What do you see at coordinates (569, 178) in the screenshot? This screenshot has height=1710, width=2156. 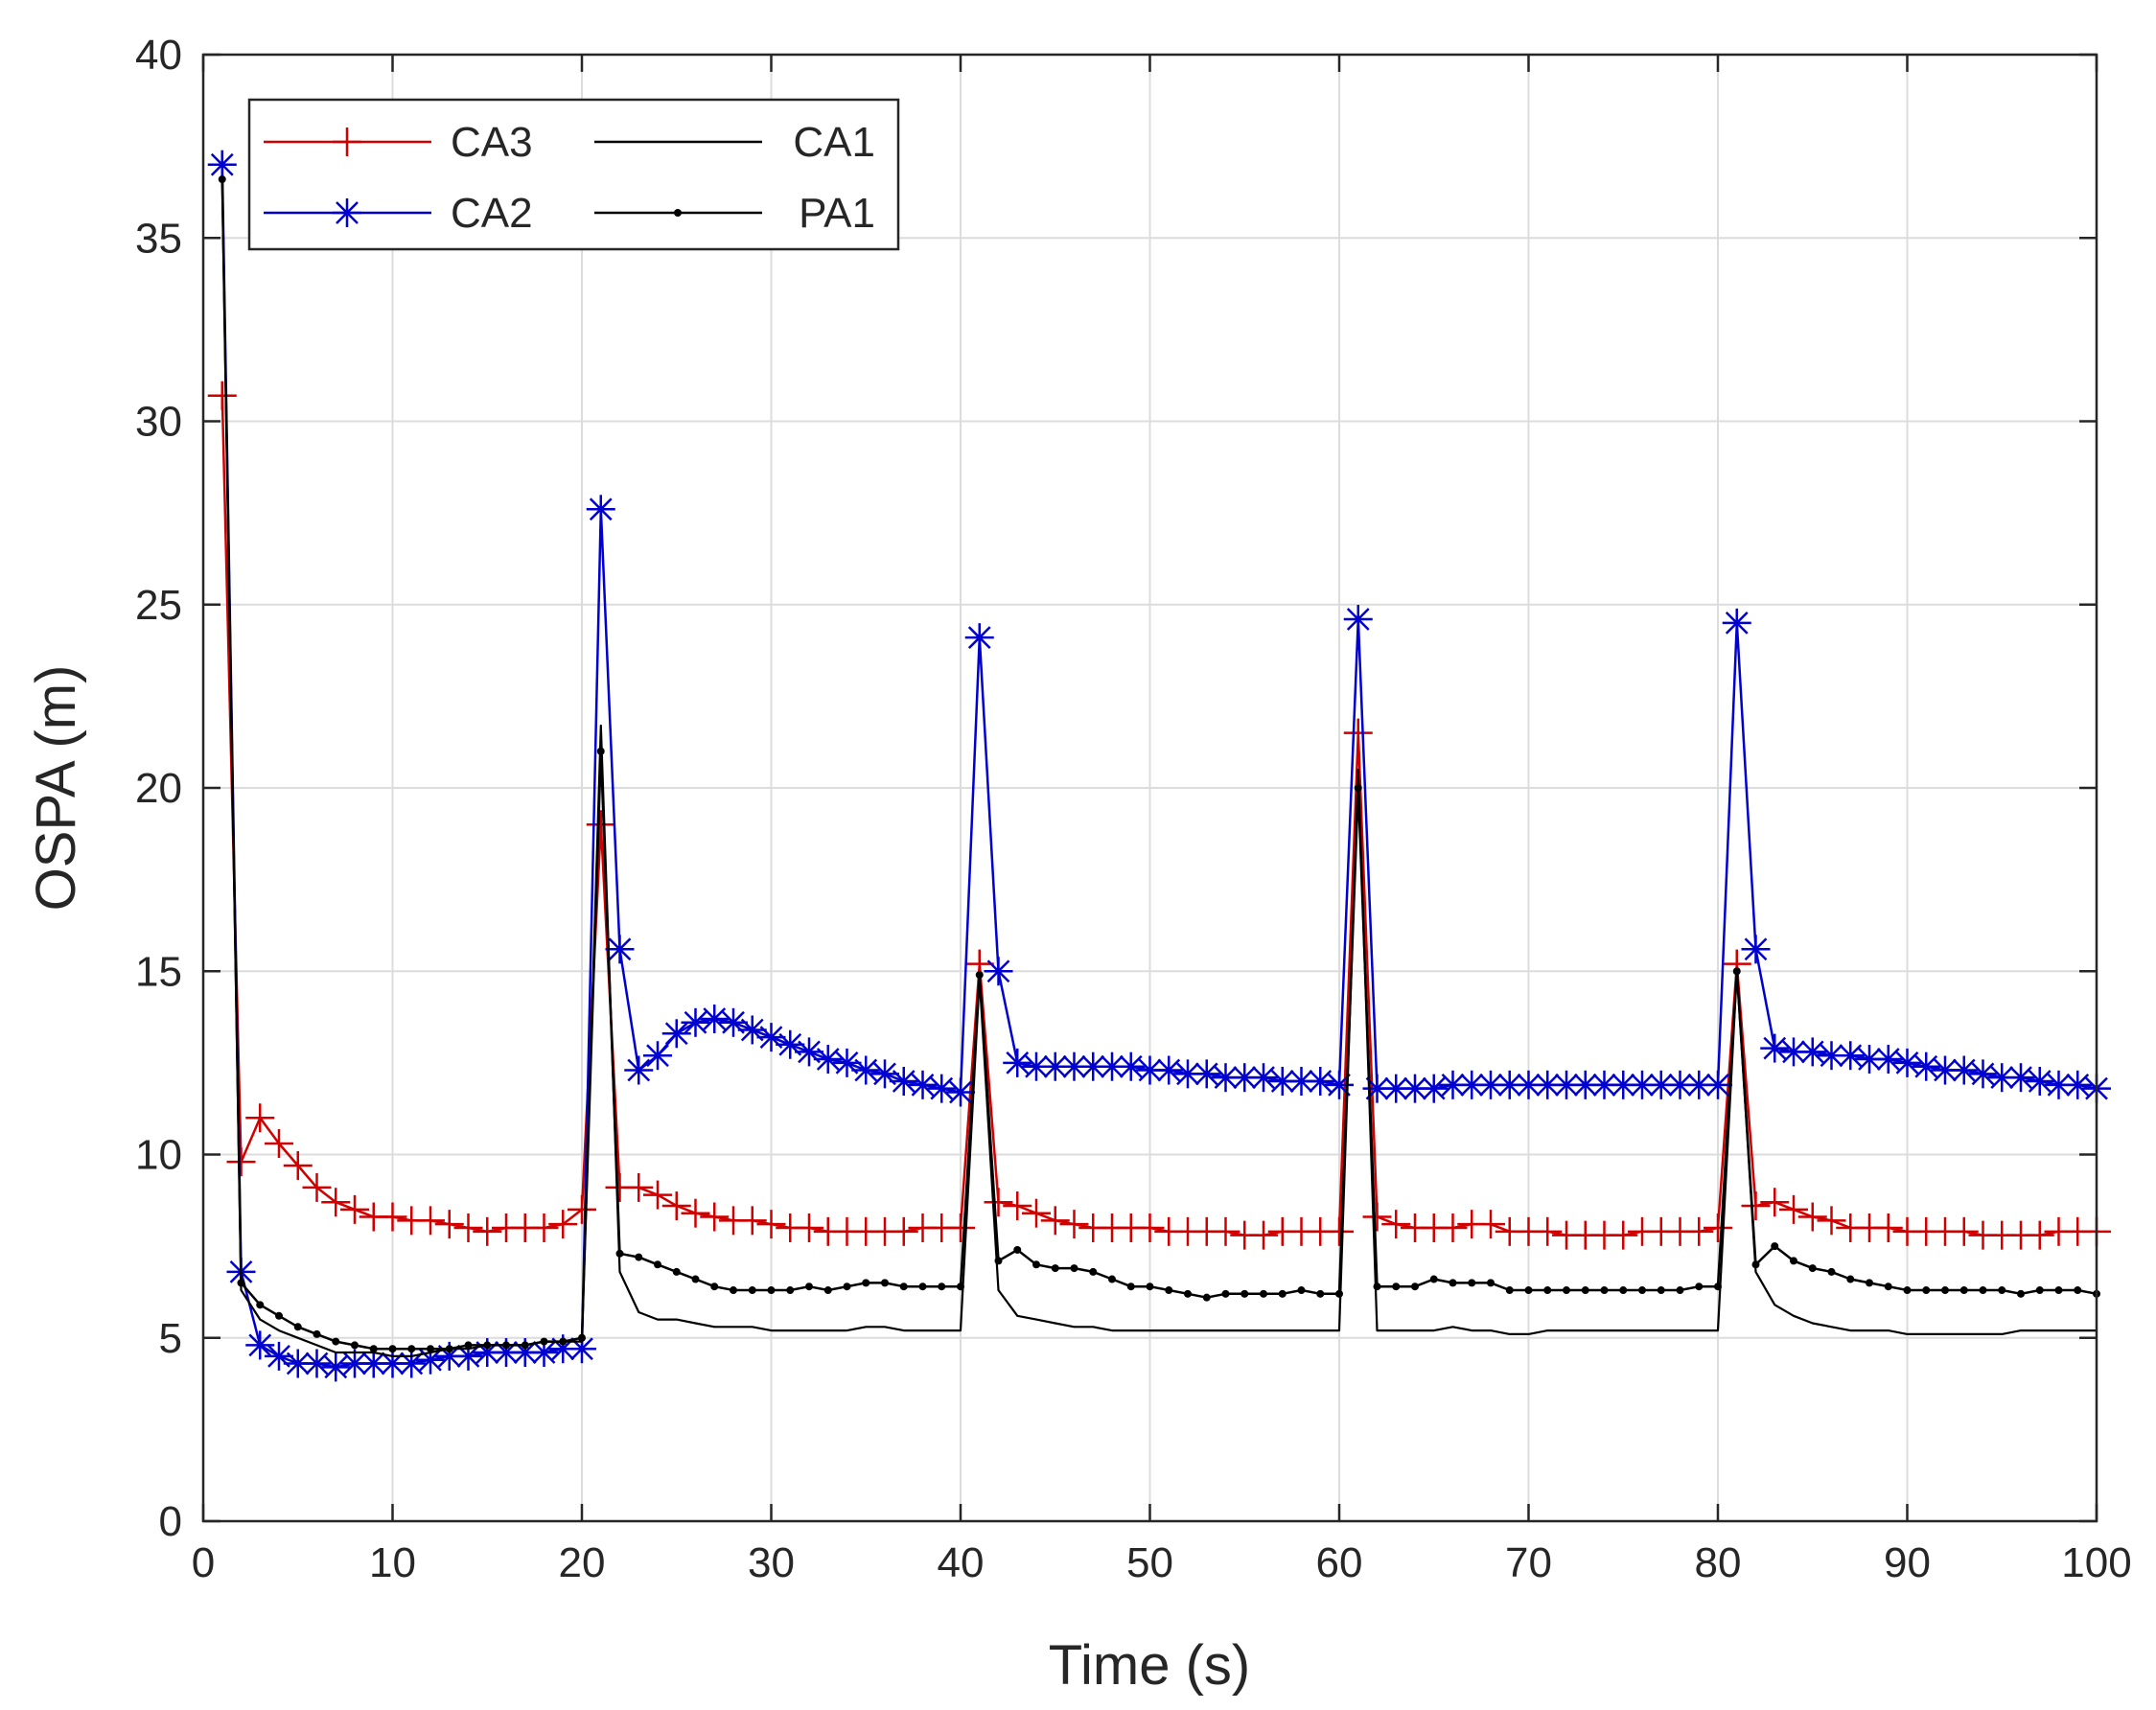 I see `legend-items: CA3 CA1 CA2 PA1` at bounding box center [569, 178].